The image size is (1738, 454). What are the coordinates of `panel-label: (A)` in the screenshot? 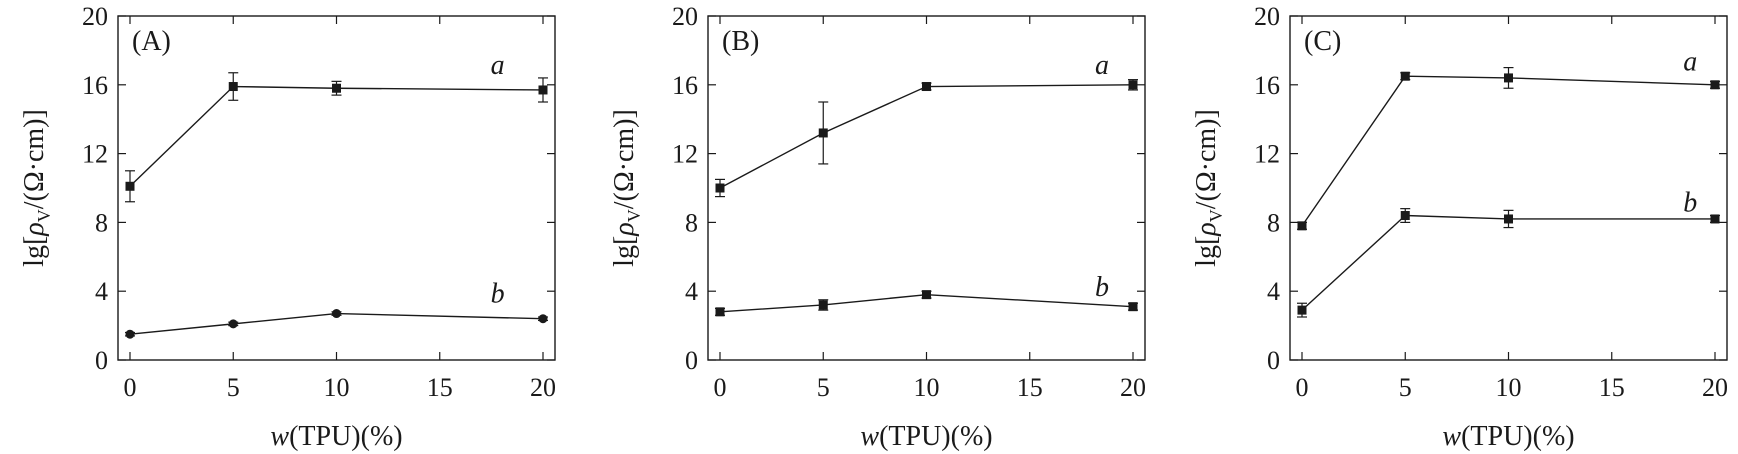 It's located at (151, 41).